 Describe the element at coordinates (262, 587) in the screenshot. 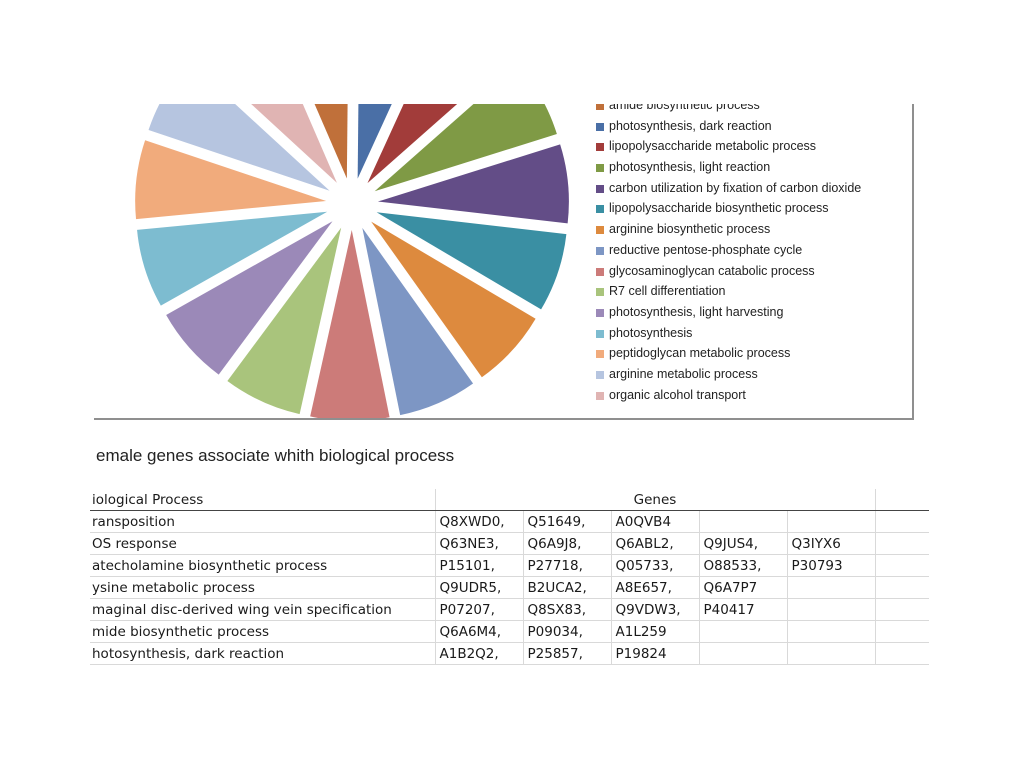

I see `process-cell: ysine metabolic process` at that location.